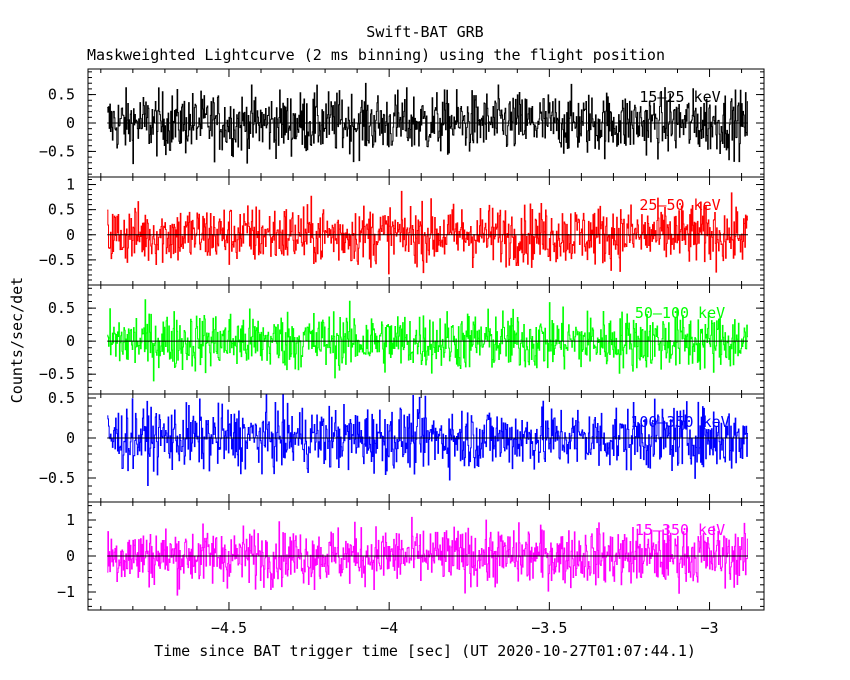 Image resolution: width=850 pixels, height=680 pixels. I want to click on y-tick-label-3: −0.5, so click(57, 374).